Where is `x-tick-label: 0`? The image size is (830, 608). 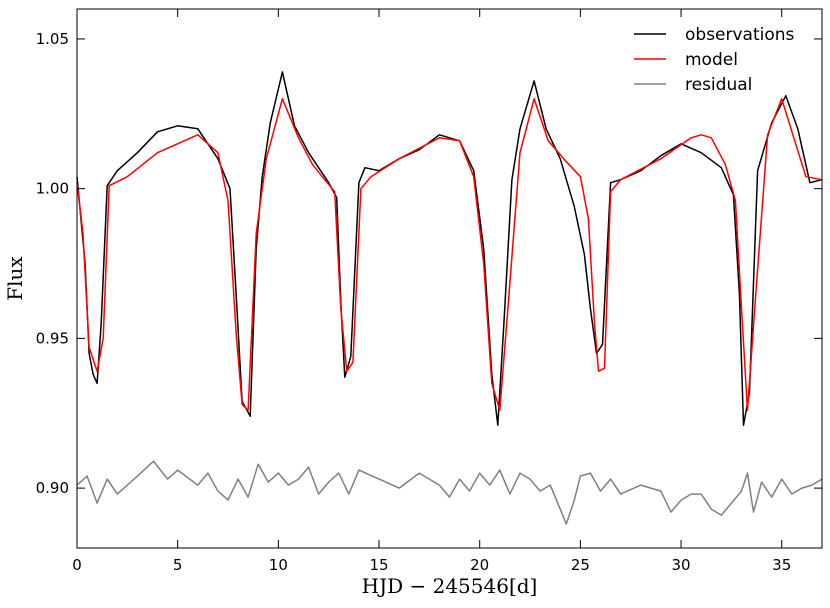
x-tick-label: 0 is located at coordinates (77, 565).